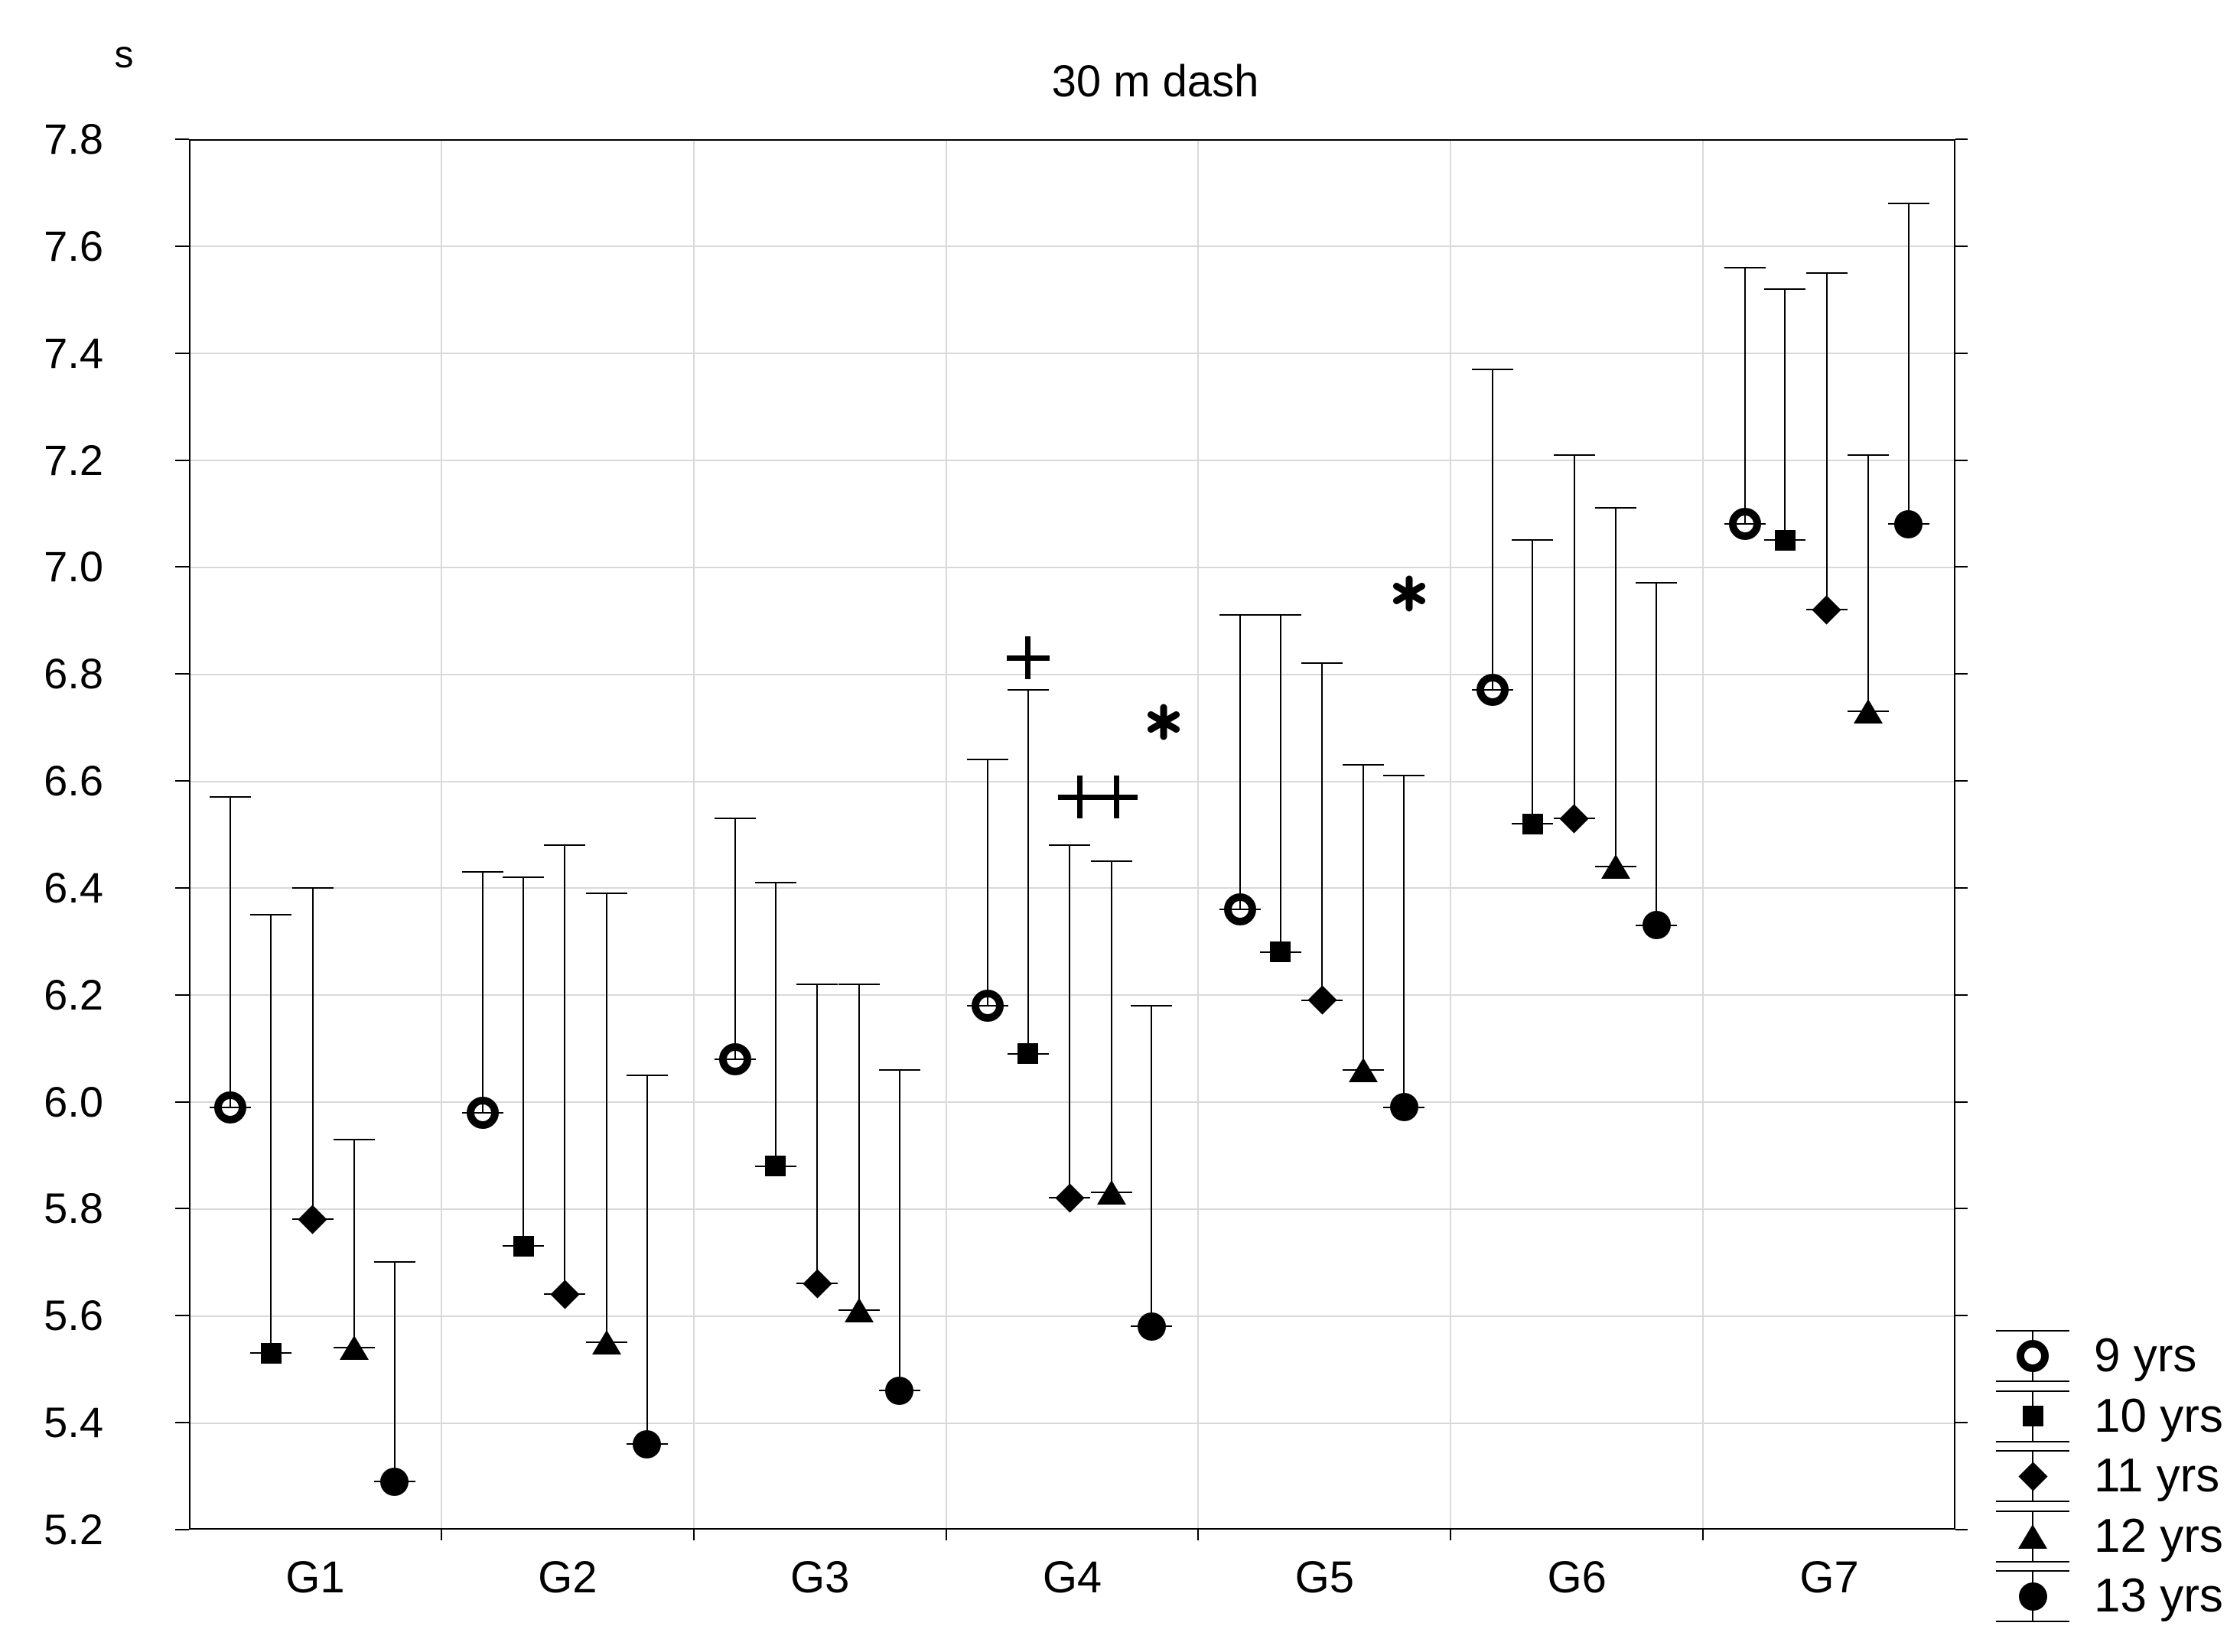 This screenshot has width=2227, height=1652. I want to click on x-group-label: G3, so click(820, 1578).